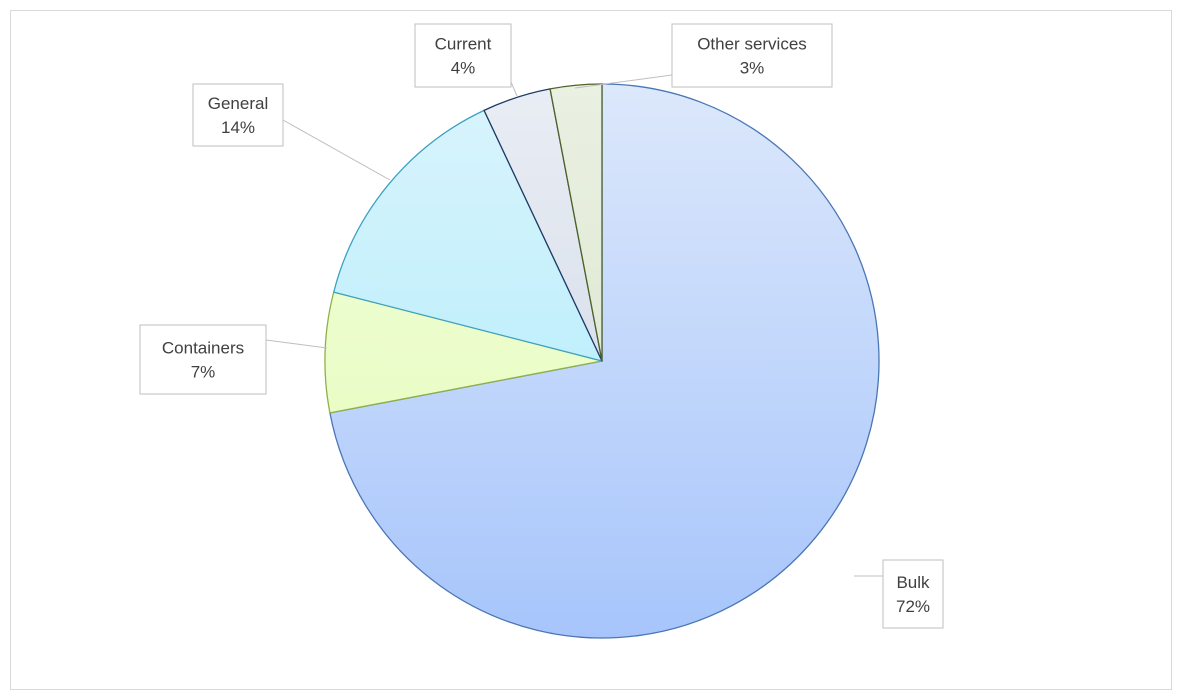 This screenshot has width=1182, height=700. Describe the element at coordinates (463, 352) in the screenshot. I see `pie-slice-containers` at that location.